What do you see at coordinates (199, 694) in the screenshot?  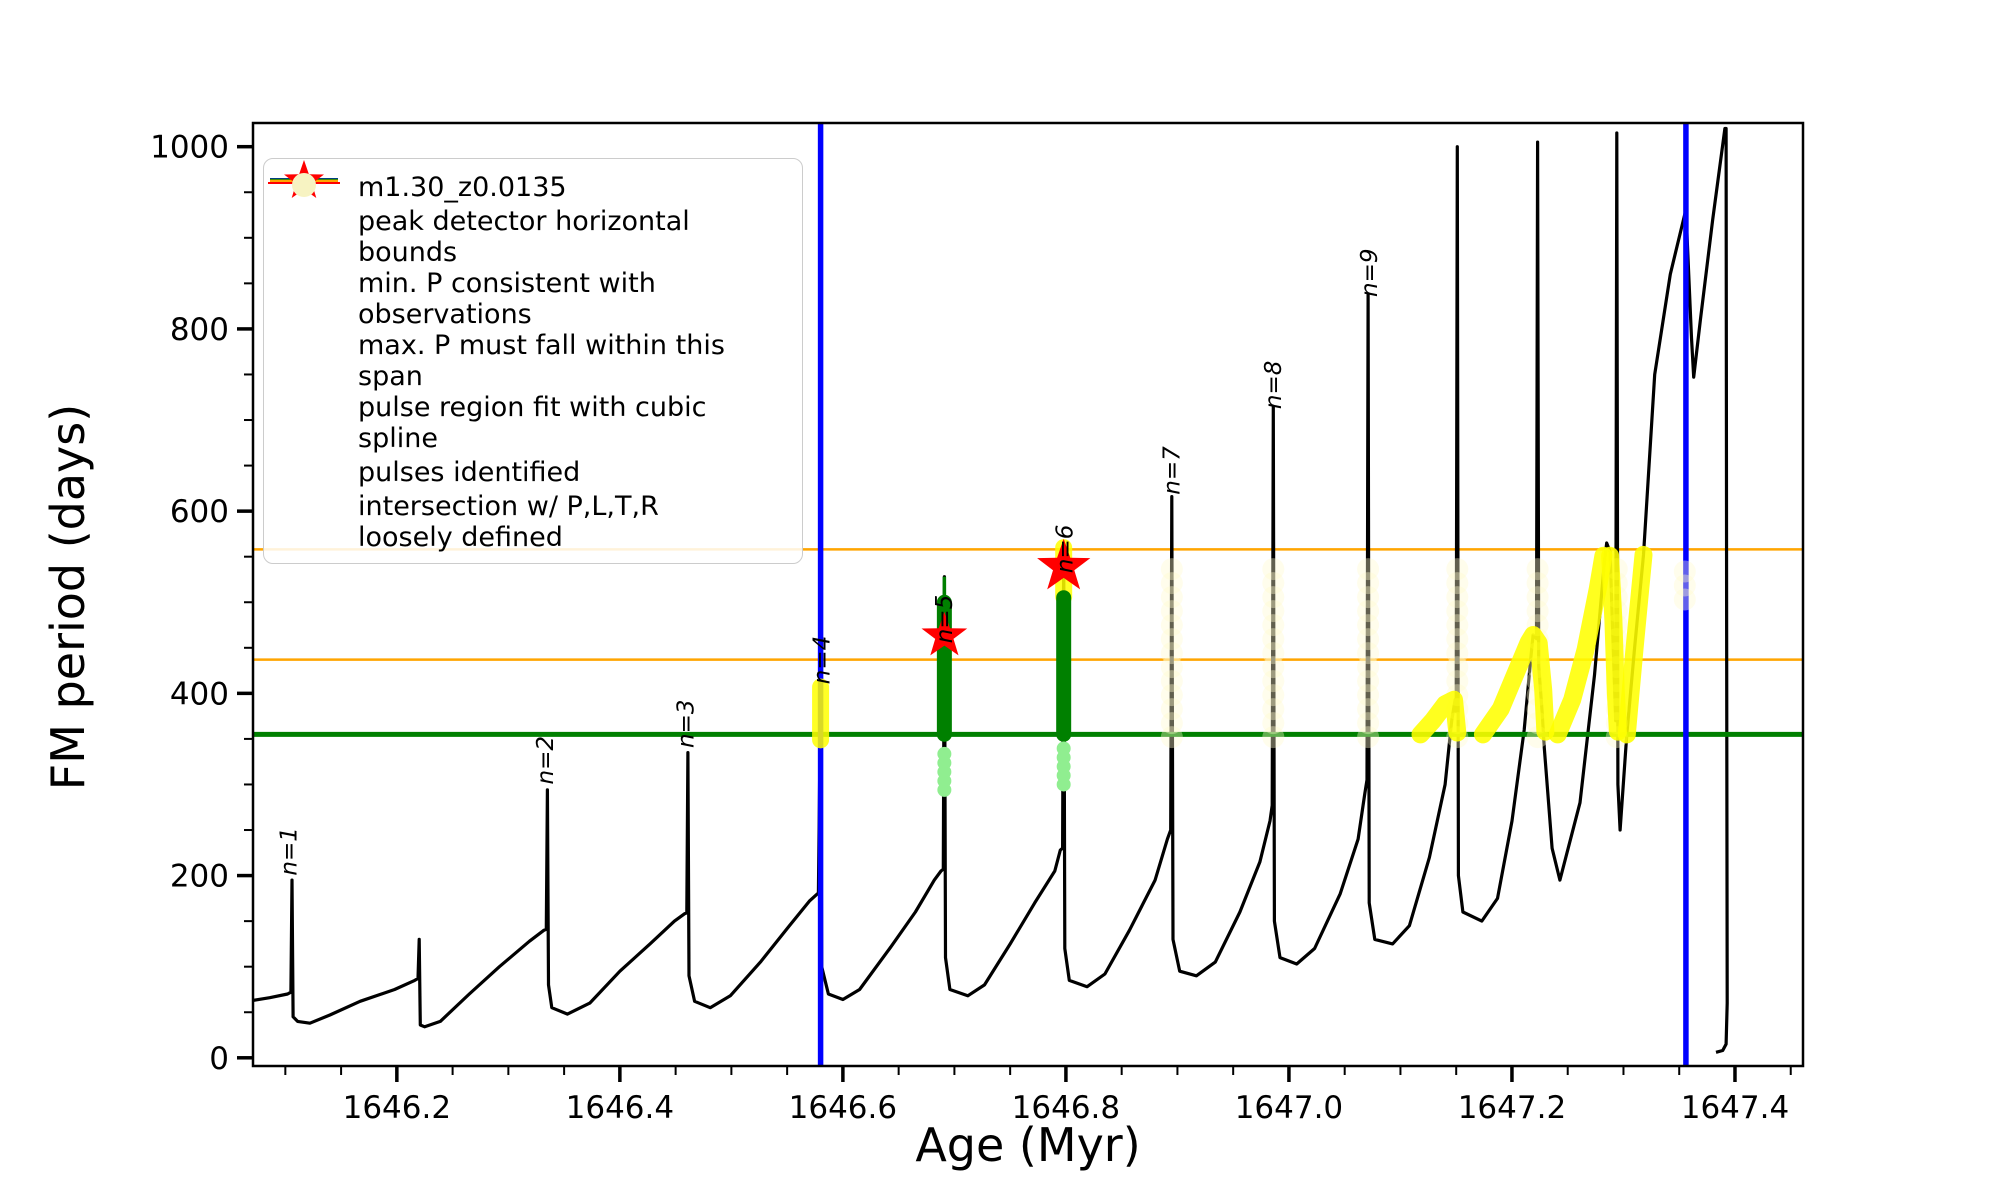 I see `y-tick-label: 400` at bounding box center [199, 694].